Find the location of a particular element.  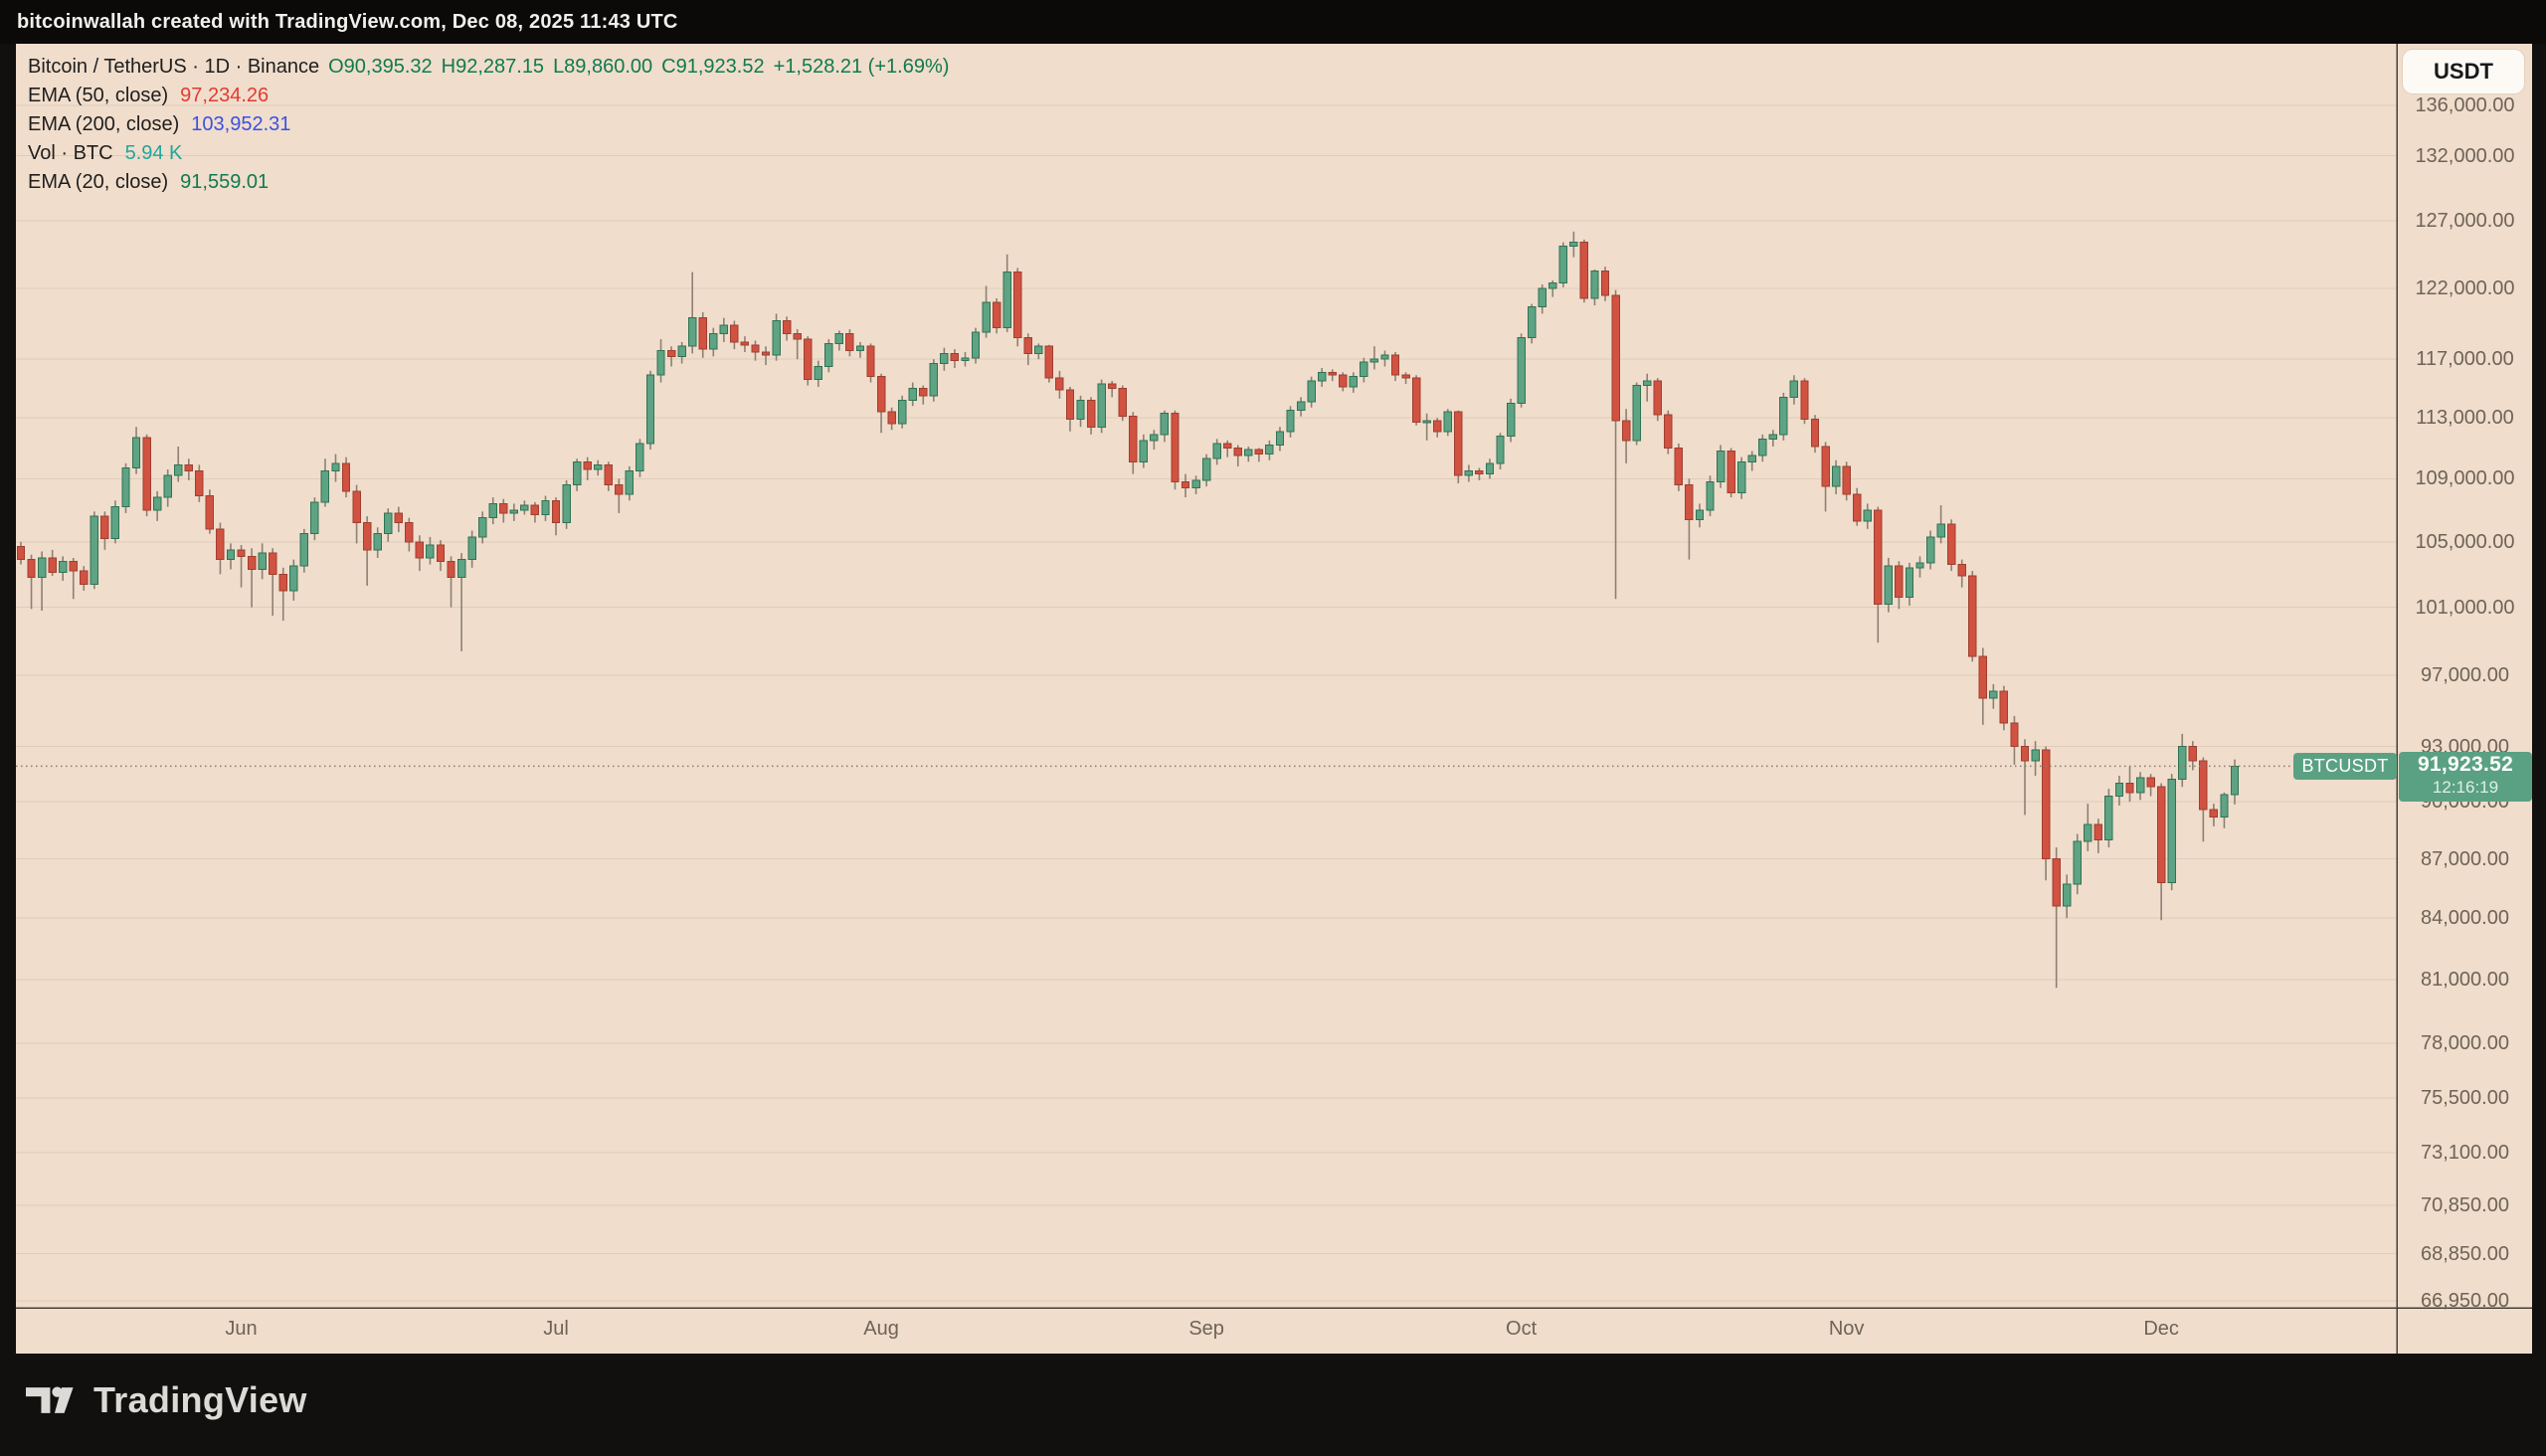

price-axis-label: 81,000.00 is located at coordinates (2465, 979).